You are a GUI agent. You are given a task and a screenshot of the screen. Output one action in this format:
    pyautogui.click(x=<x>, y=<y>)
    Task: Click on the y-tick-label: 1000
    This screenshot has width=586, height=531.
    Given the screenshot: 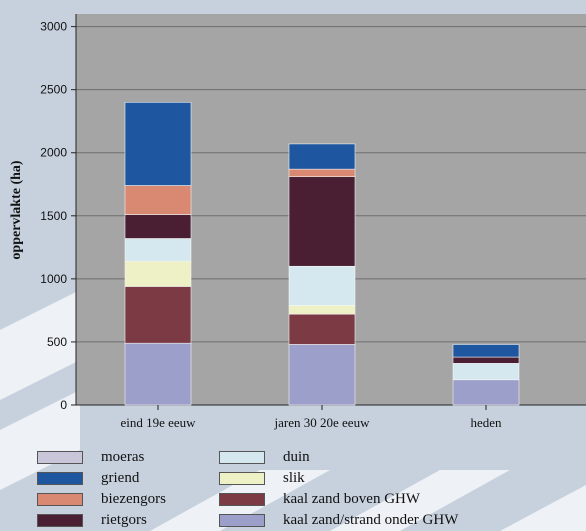 What is the action you would take?
    pyautogui.click(x=53, y=279)
    